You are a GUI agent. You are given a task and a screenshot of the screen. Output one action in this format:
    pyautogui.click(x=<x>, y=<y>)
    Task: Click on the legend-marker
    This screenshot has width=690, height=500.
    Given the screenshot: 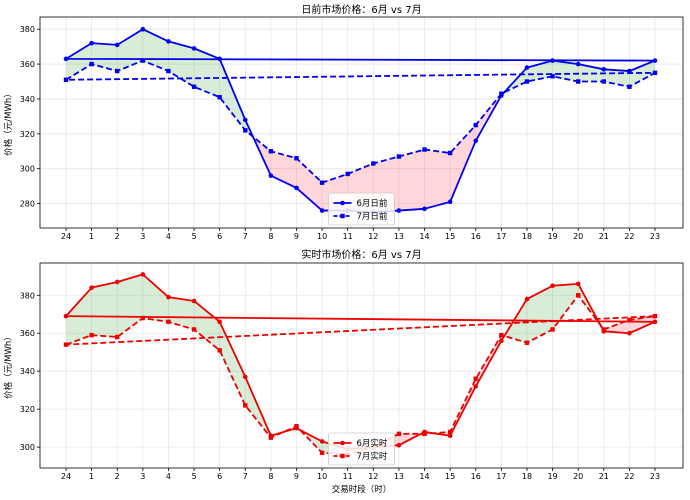 What is the action you would take?
    pyautogui.click(x=342, y=456)
    